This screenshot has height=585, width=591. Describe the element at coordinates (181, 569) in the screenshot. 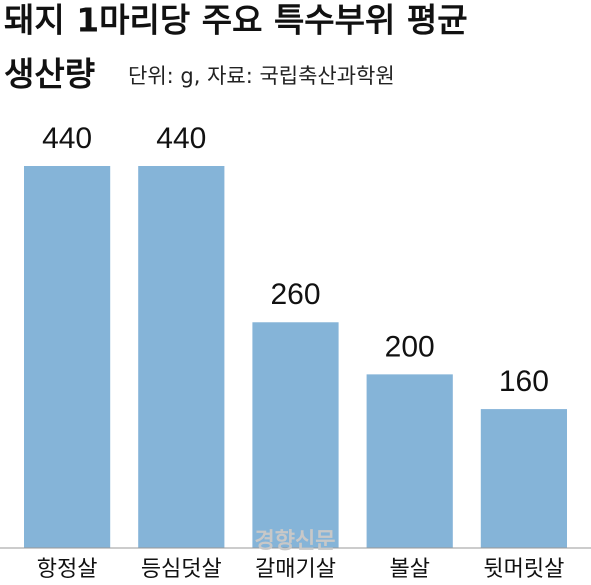

I see `x-tick-label: 등심덧살` at that location.